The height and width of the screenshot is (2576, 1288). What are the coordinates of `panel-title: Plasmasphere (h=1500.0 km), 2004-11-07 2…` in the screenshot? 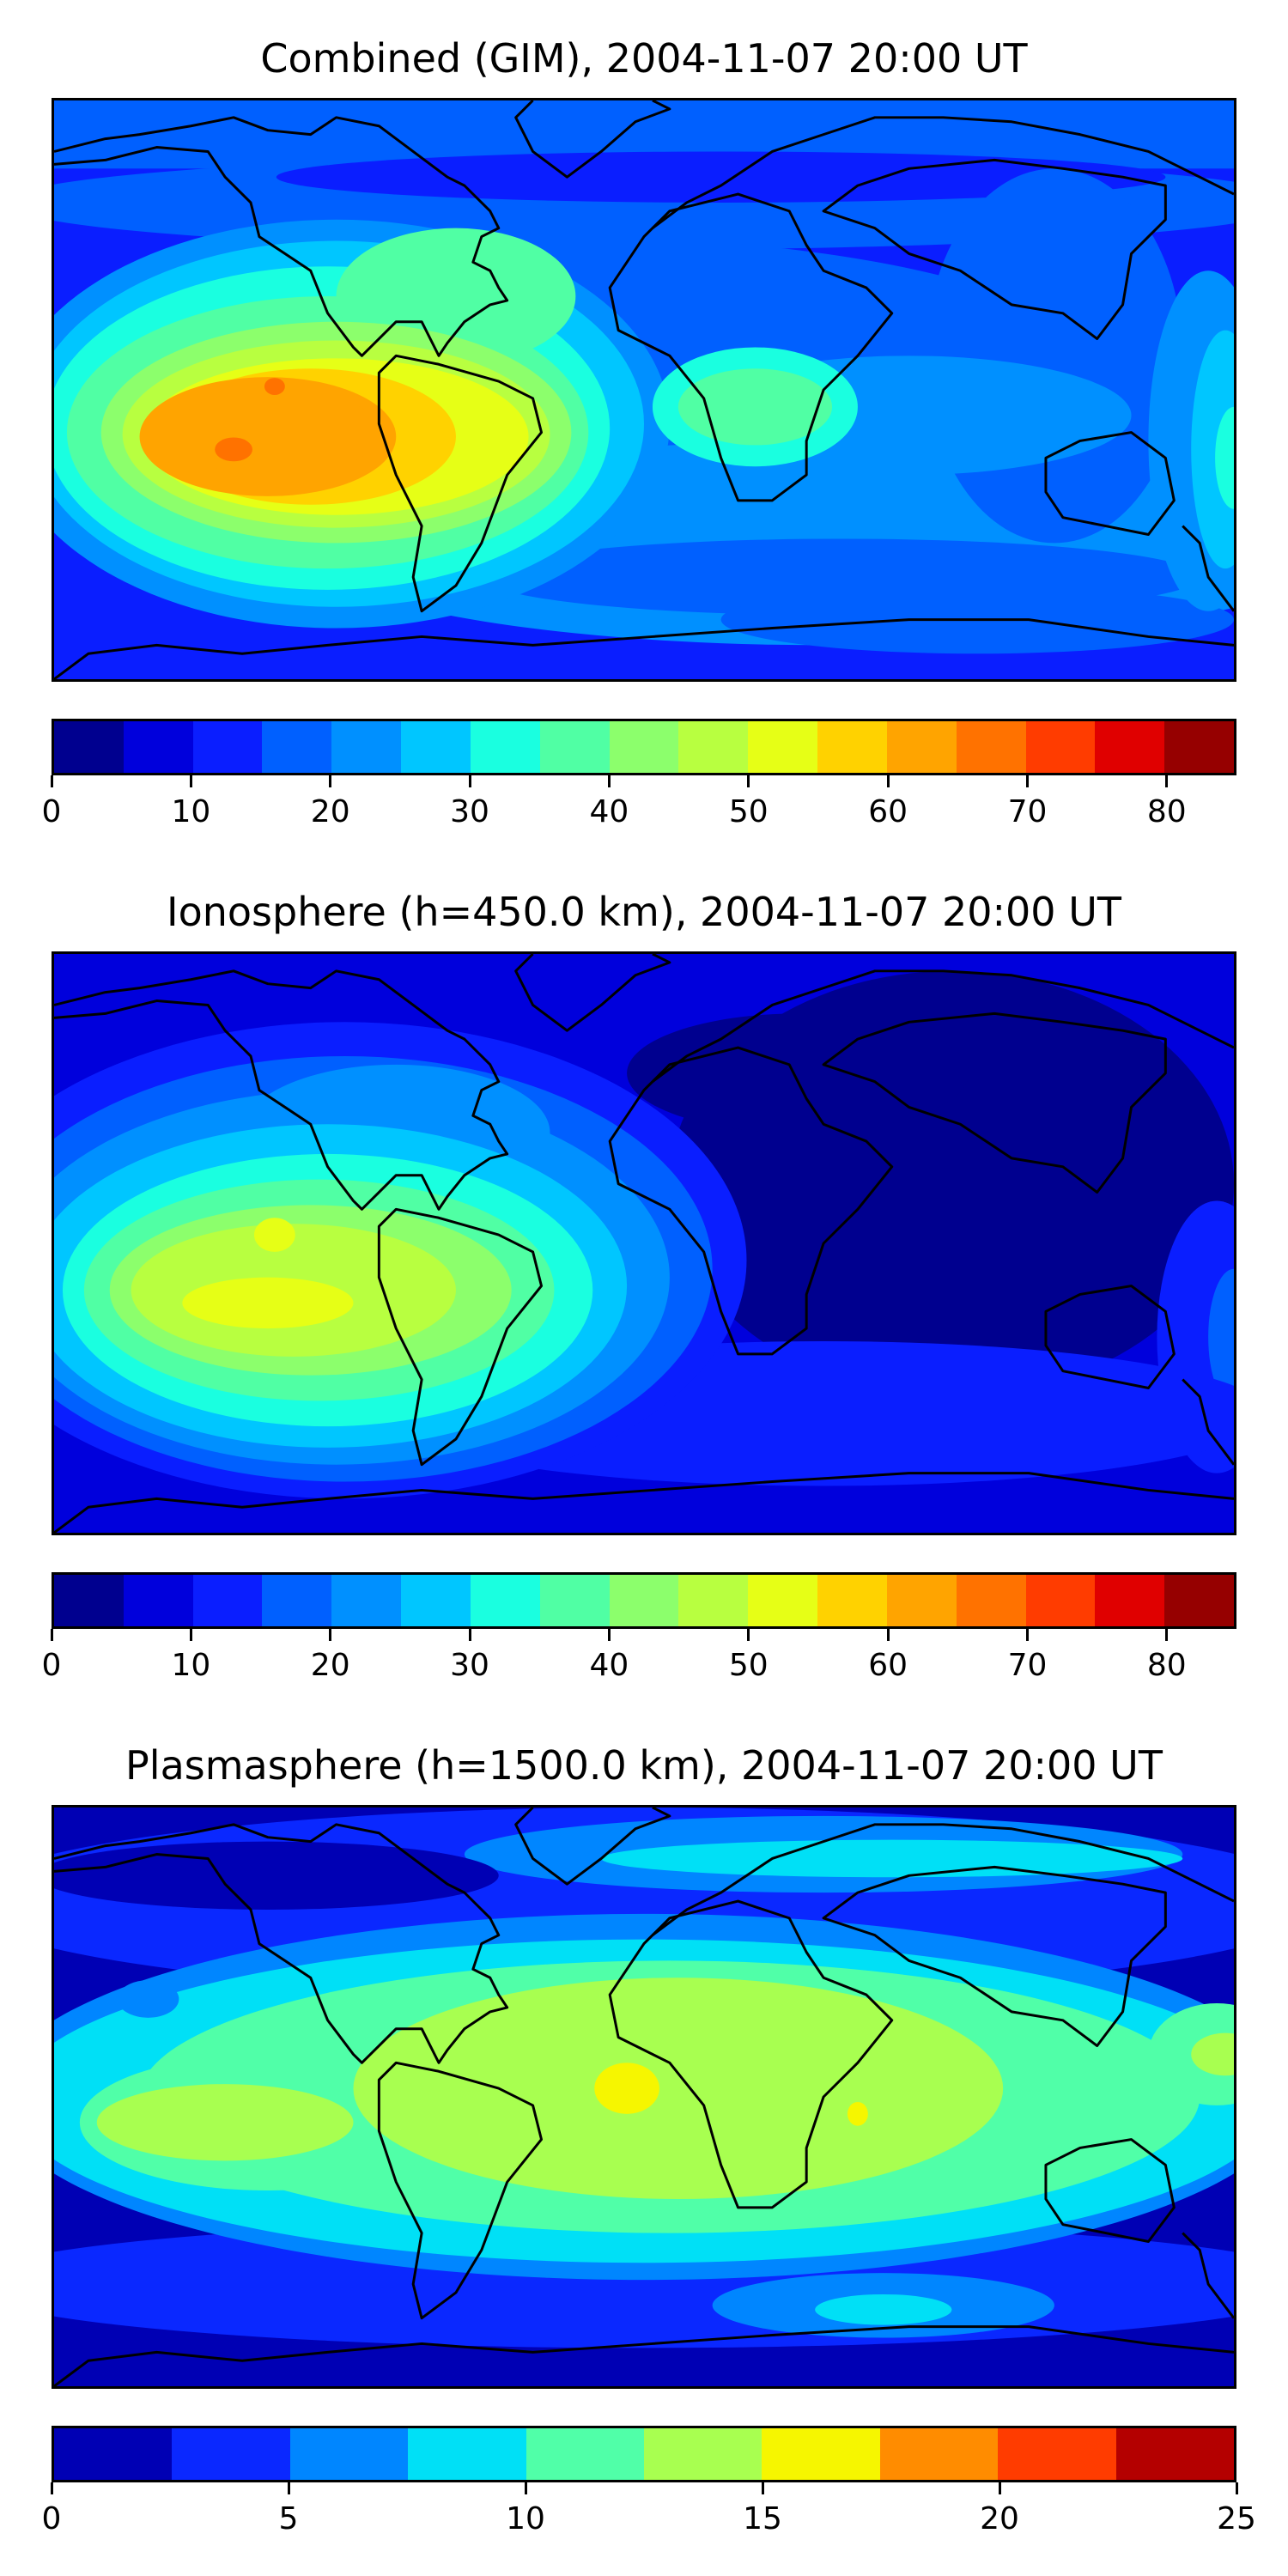 It's located at (644, 1765).